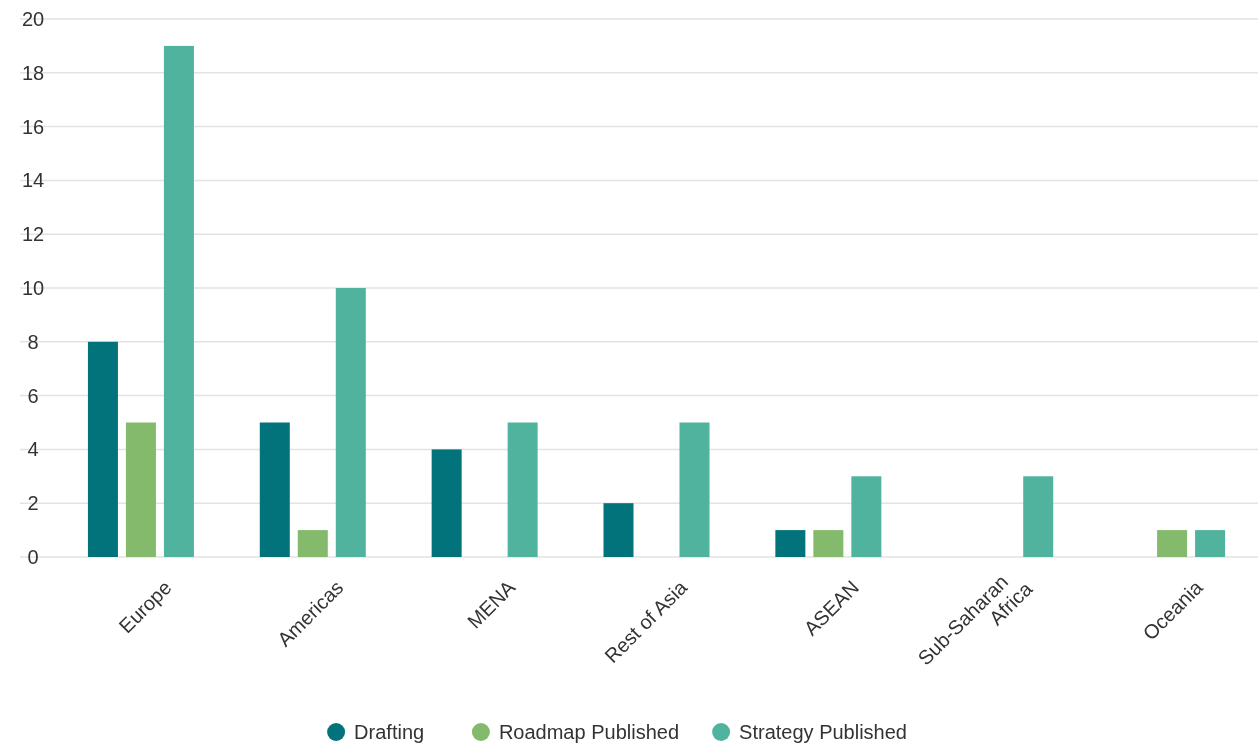  Describe the element at coordinates (33, 341) in the screenshot. I see `y-tick-label: 8` at that location.